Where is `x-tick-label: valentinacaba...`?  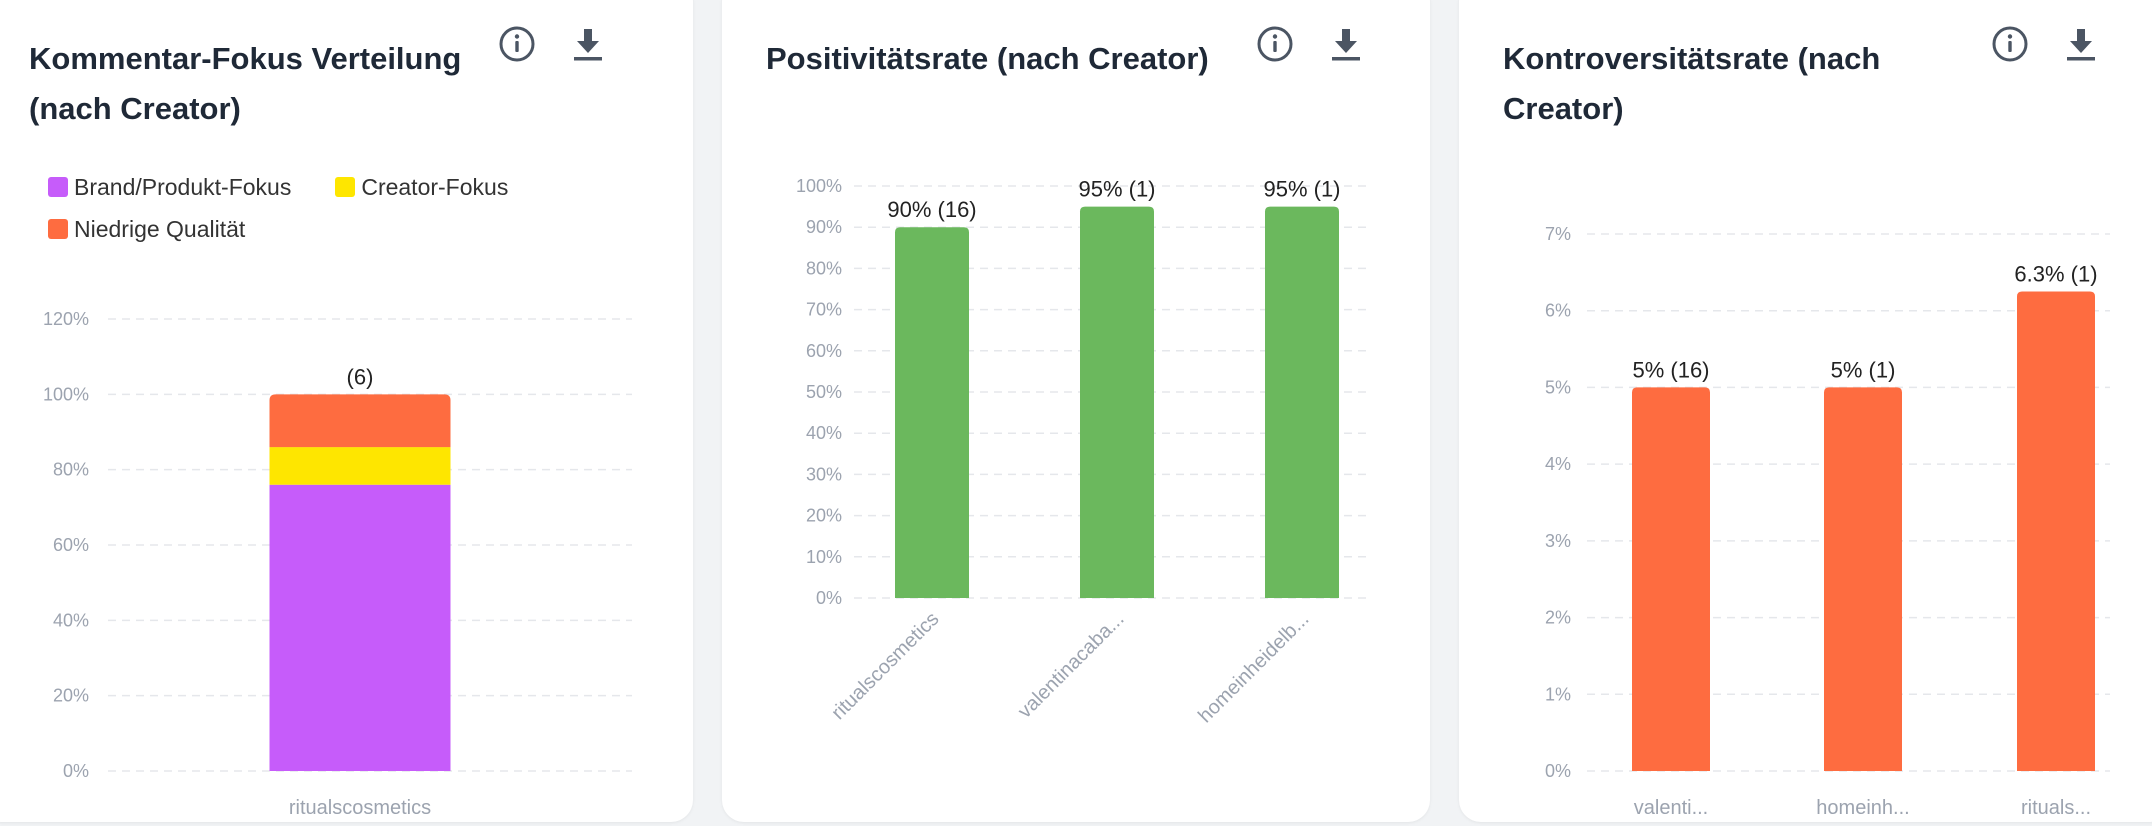 x-tick-label: valentinacaba... is located at coordinates (1071, 665).